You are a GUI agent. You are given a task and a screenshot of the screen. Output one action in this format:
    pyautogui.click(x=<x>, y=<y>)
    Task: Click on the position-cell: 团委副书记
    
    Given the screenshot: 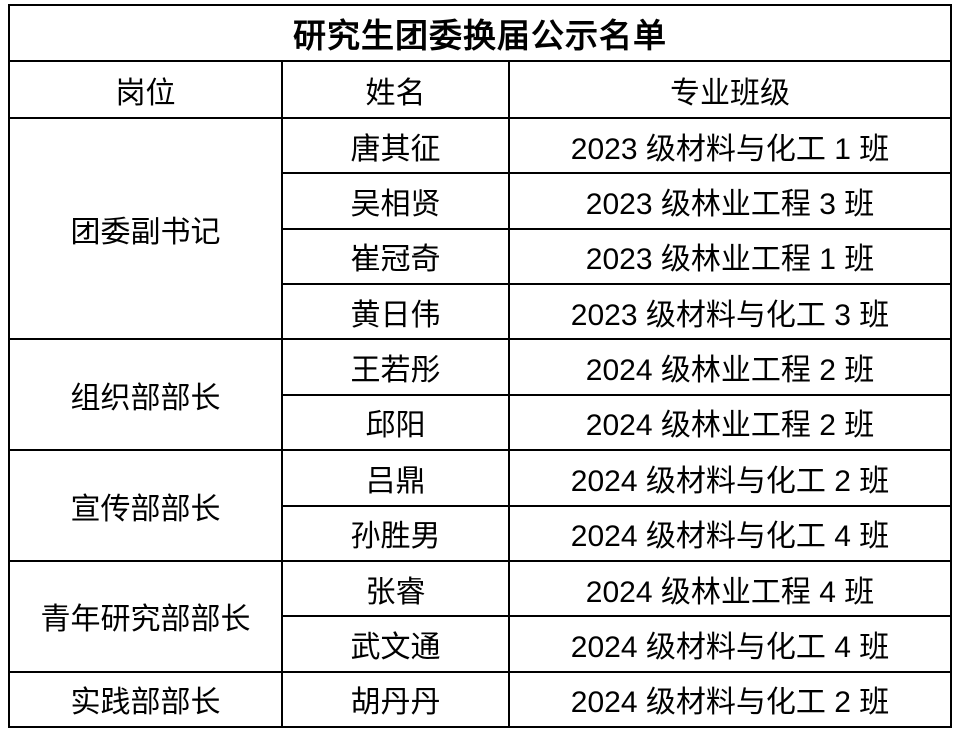 What is the action you would take?
    pyautogui.click(x=145, y=228)
    